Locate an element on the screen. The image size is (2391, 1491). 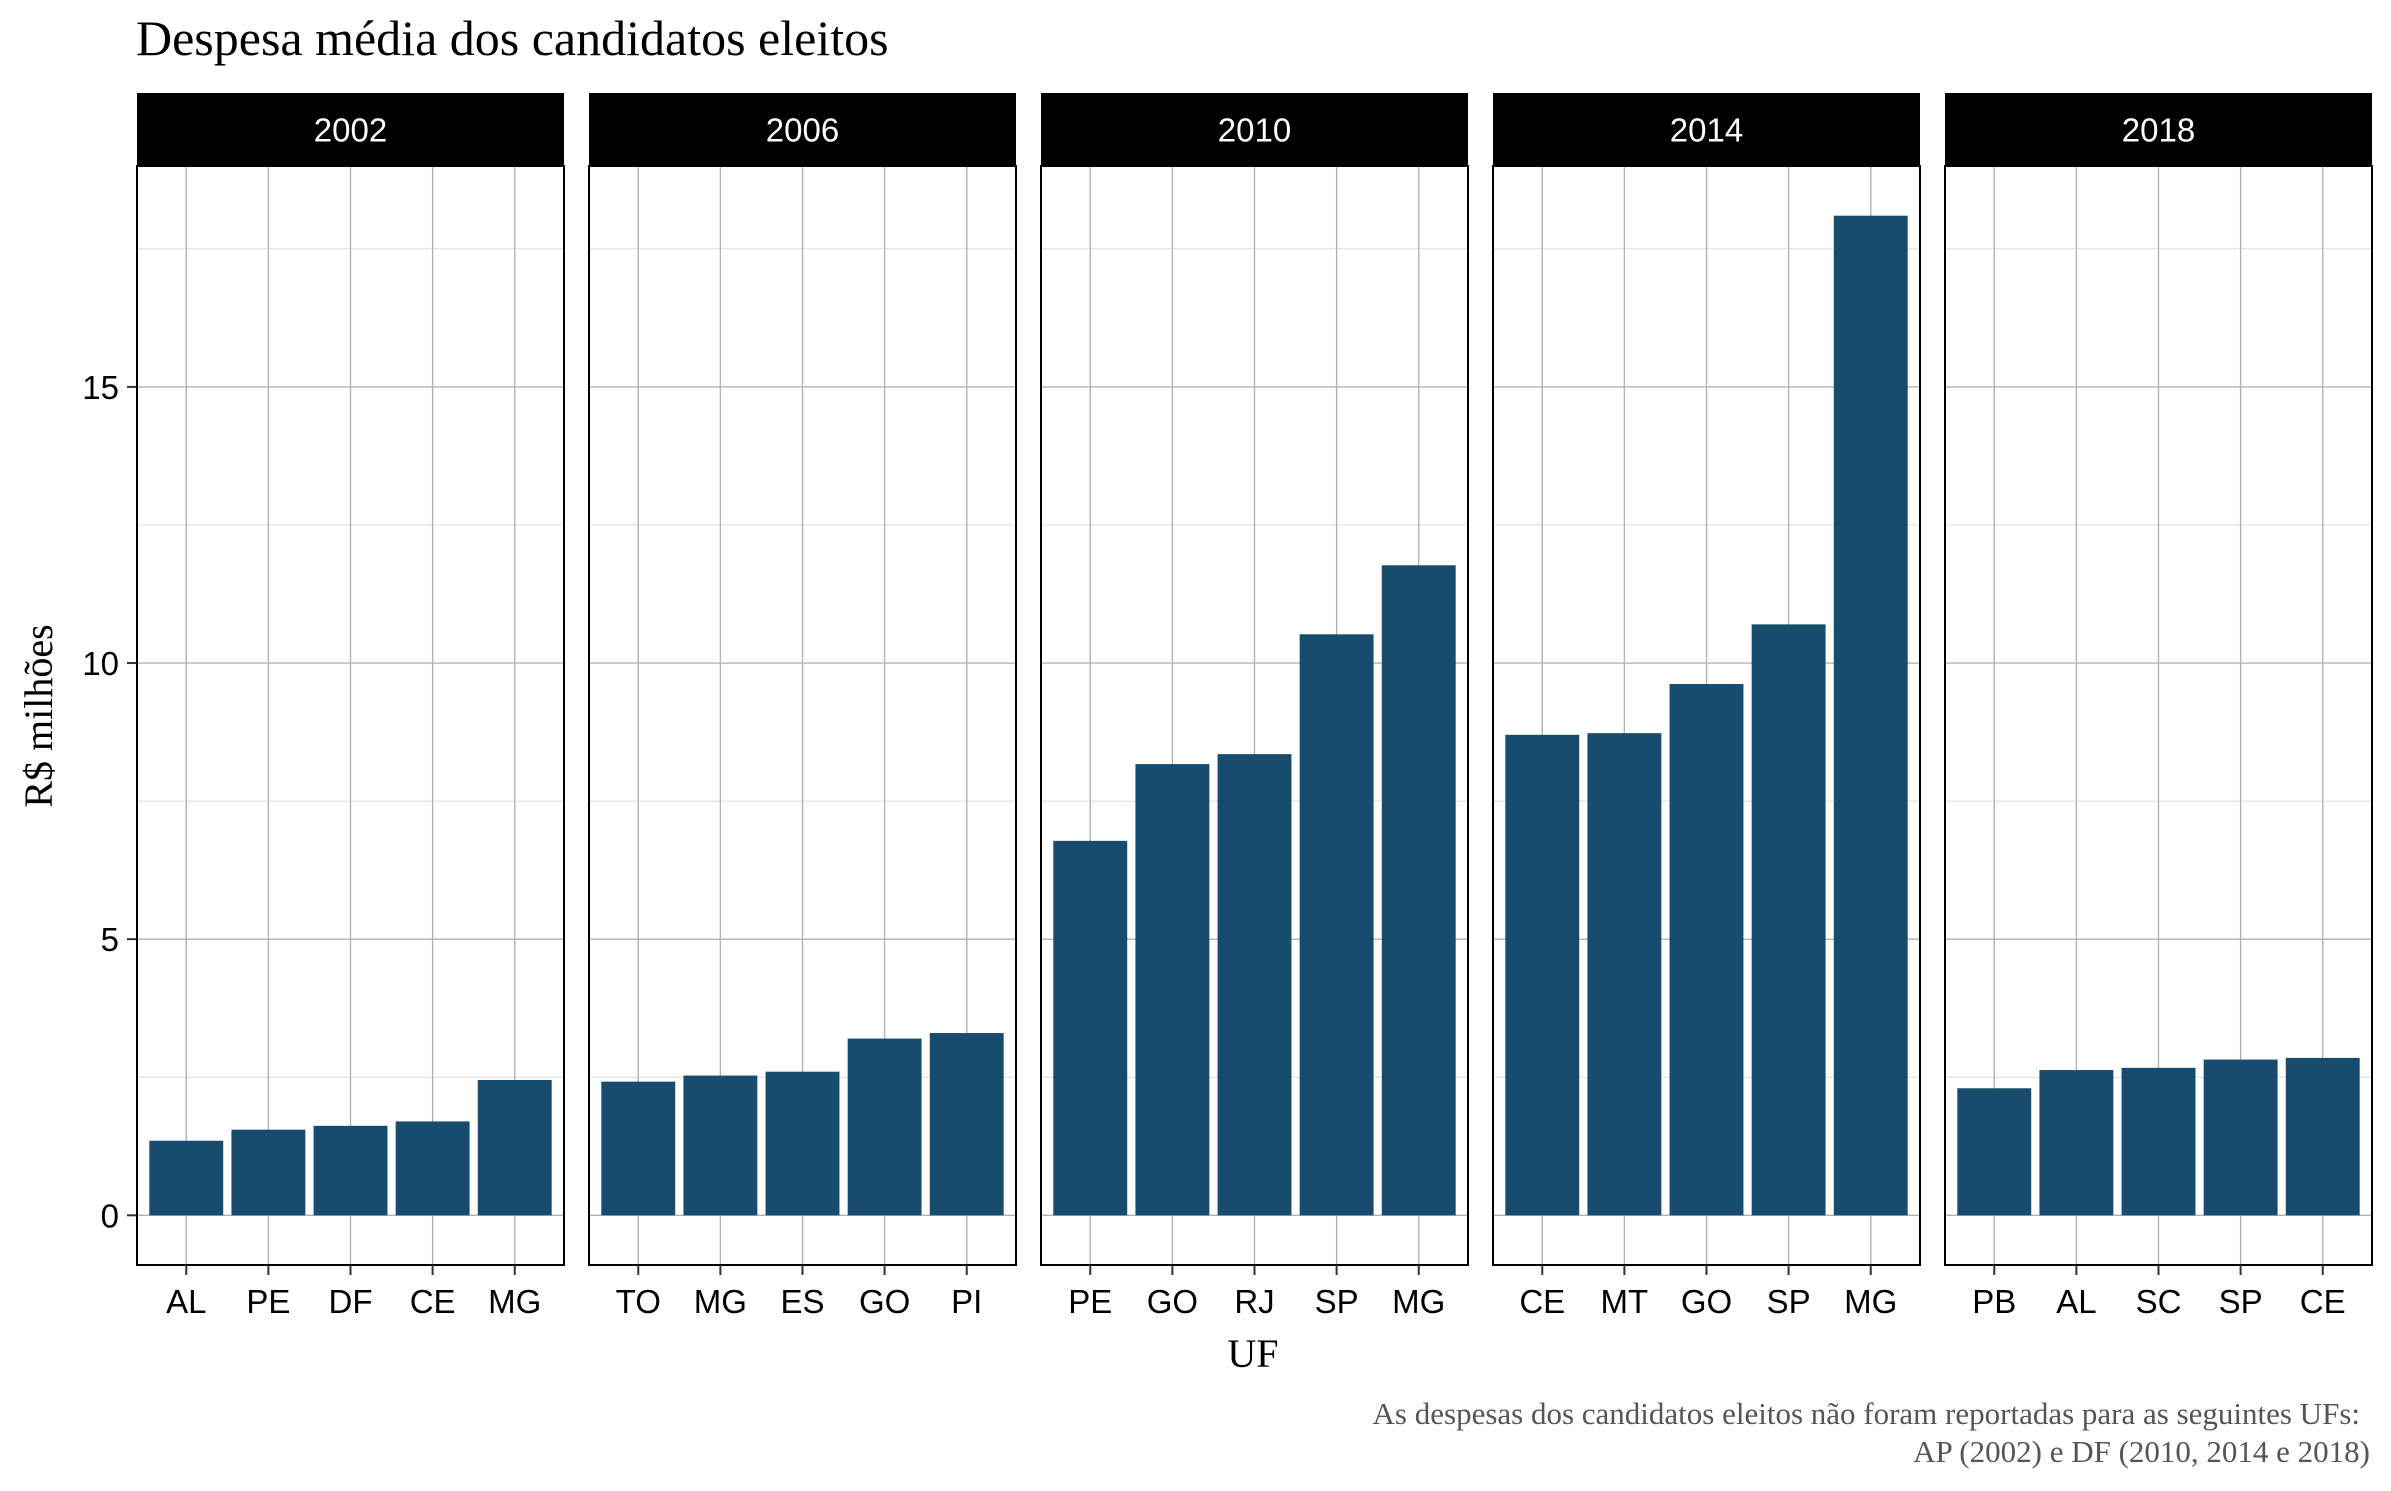
bar-2010-SP is located at coordinates (1336, 925).